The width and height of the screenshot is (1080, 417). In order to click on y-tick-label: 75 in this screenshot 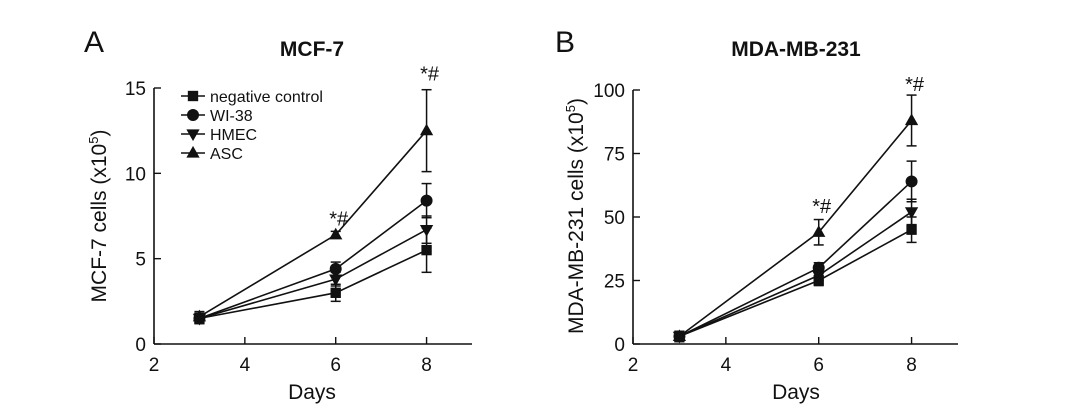, I will do `click(614, 155)`.